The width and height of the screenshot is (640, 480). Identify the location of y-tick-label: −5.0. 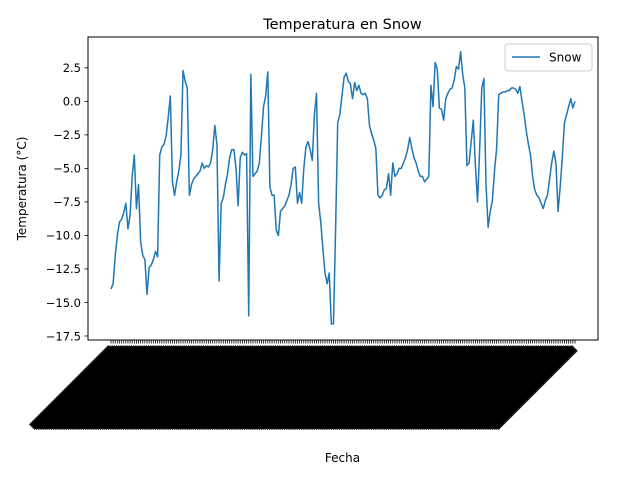
(67, 169).